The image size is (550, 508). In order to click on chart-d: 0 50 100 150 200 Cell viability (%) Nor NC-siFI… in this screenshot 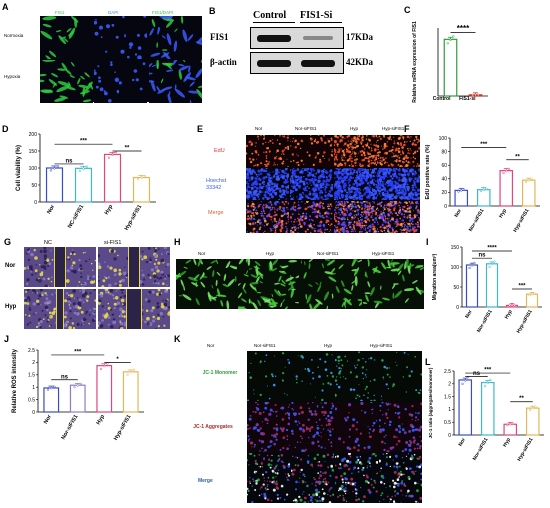, I will do `click(86, 182)`.